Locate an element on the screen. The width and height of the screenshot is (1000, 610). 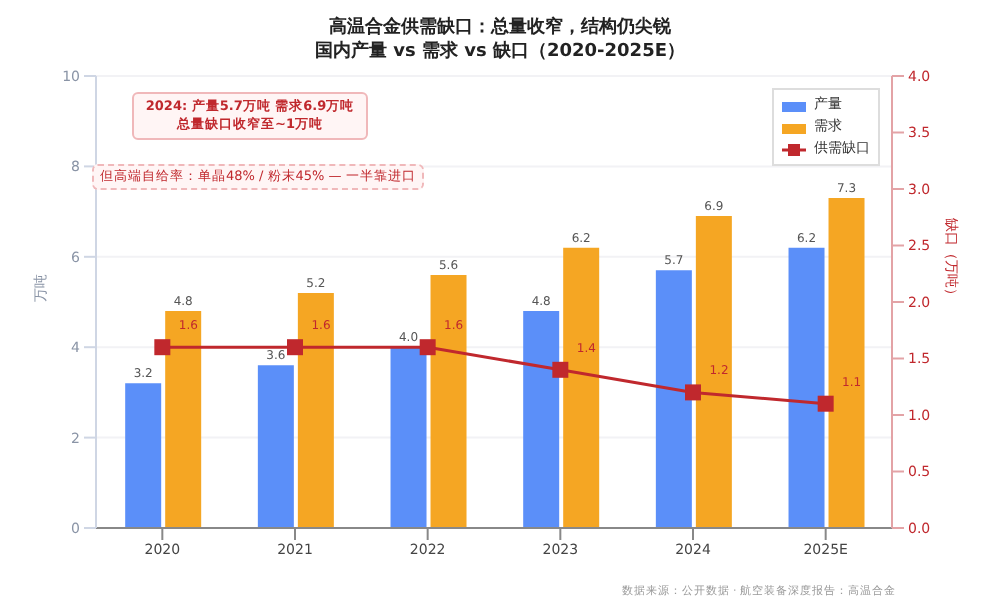
chart-title: 高温合金供需缺口：总量收窄，结构仍尖锐 is located at coordinates (500, 28).